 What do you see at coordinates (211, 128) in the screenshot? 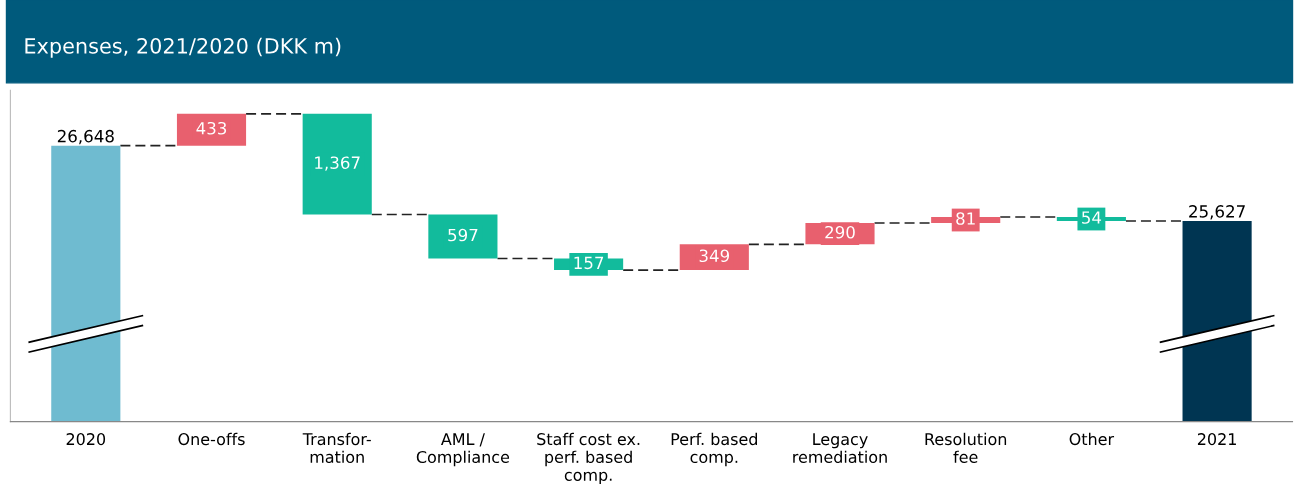
I see `data-label: 433` at bounding box center [211, 128].